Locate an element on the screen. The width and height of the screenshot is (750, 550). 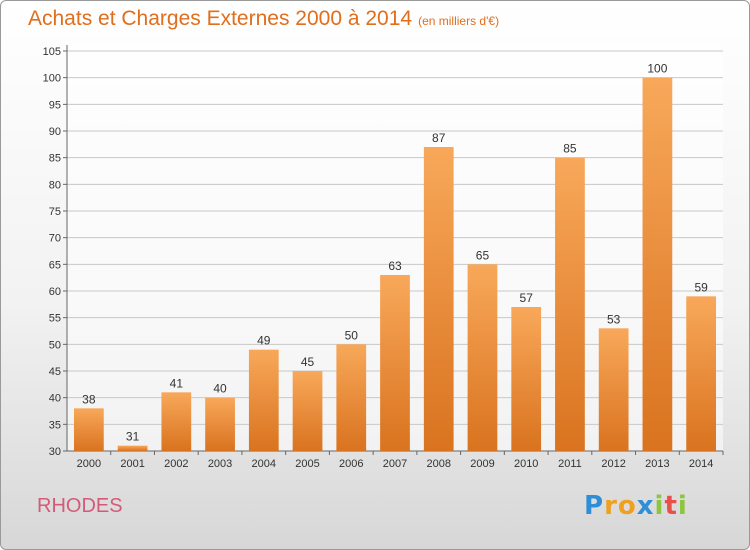
bar-value-label: 53 is located at coordinates (614, 319).